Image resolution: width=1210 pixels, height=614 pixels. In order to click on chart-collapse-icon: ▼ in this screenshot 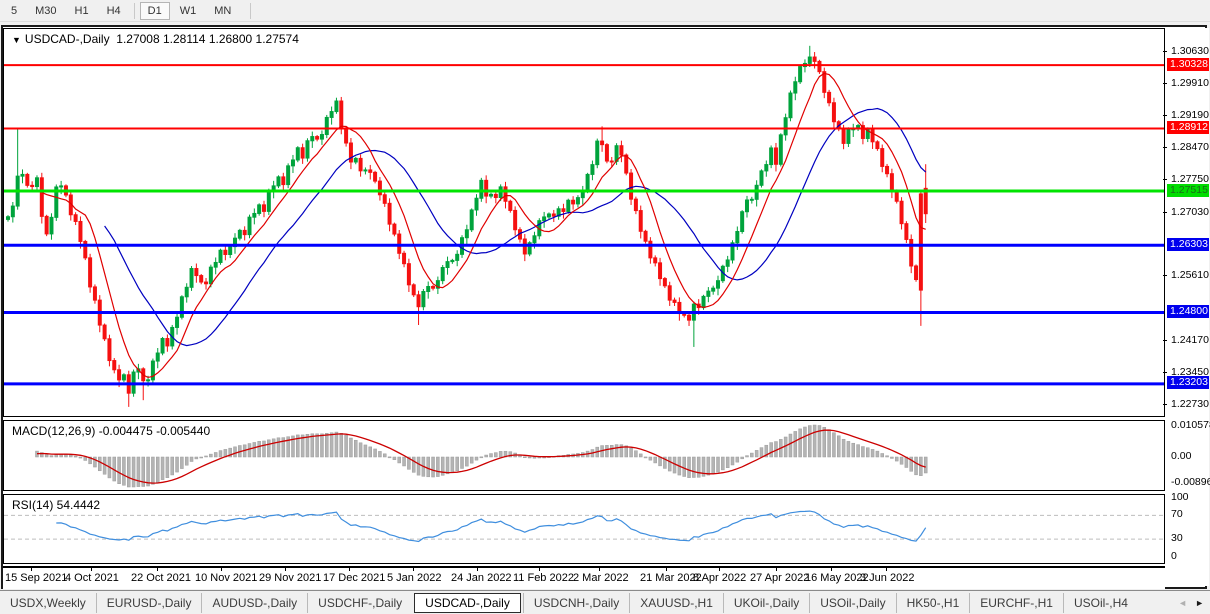, I will do `click(16, 40)`.